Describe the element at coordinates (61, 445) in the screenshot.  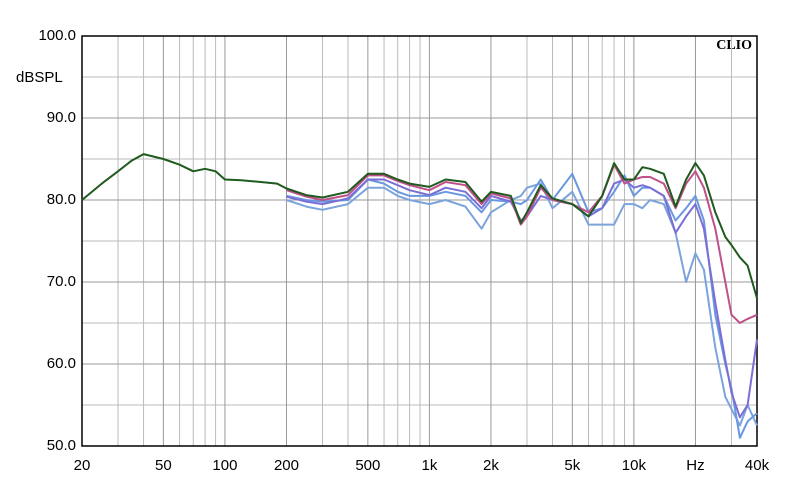
I see `y-tick-label: 50.0` at that location.